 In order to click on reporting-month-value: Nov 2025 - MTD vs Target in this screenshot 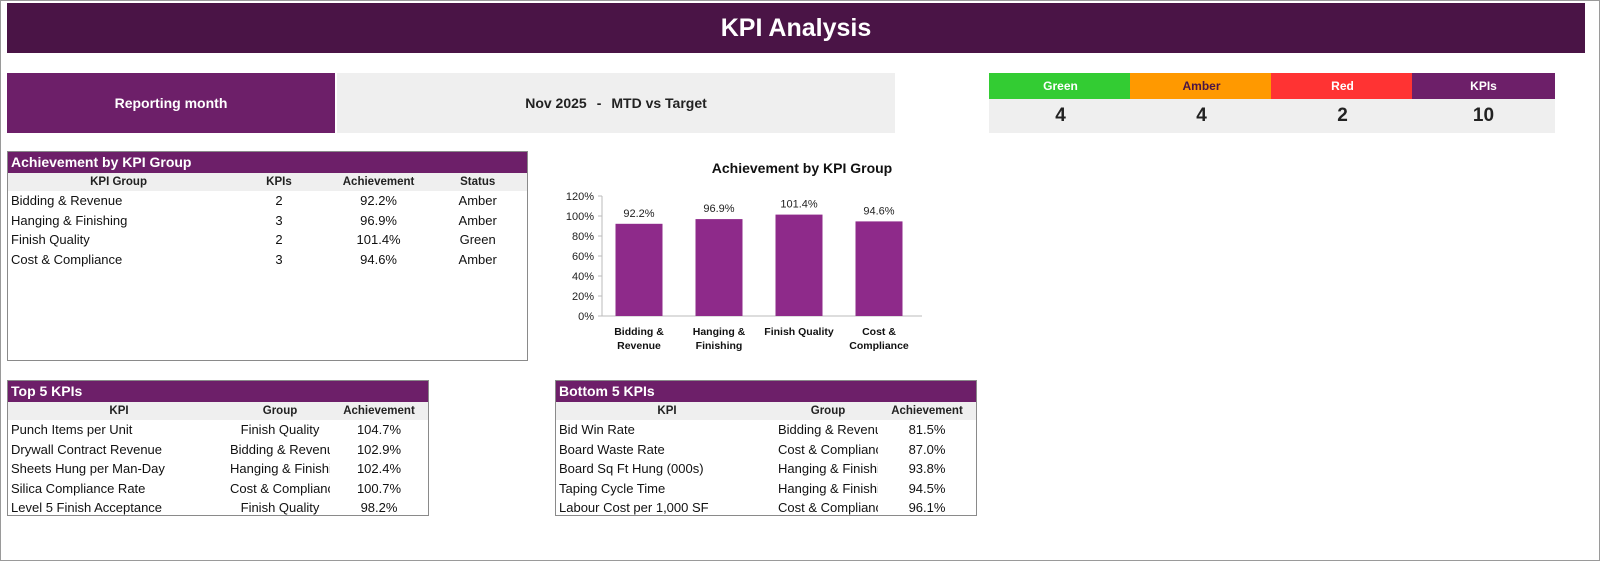, I will do `click(616, 103)`.